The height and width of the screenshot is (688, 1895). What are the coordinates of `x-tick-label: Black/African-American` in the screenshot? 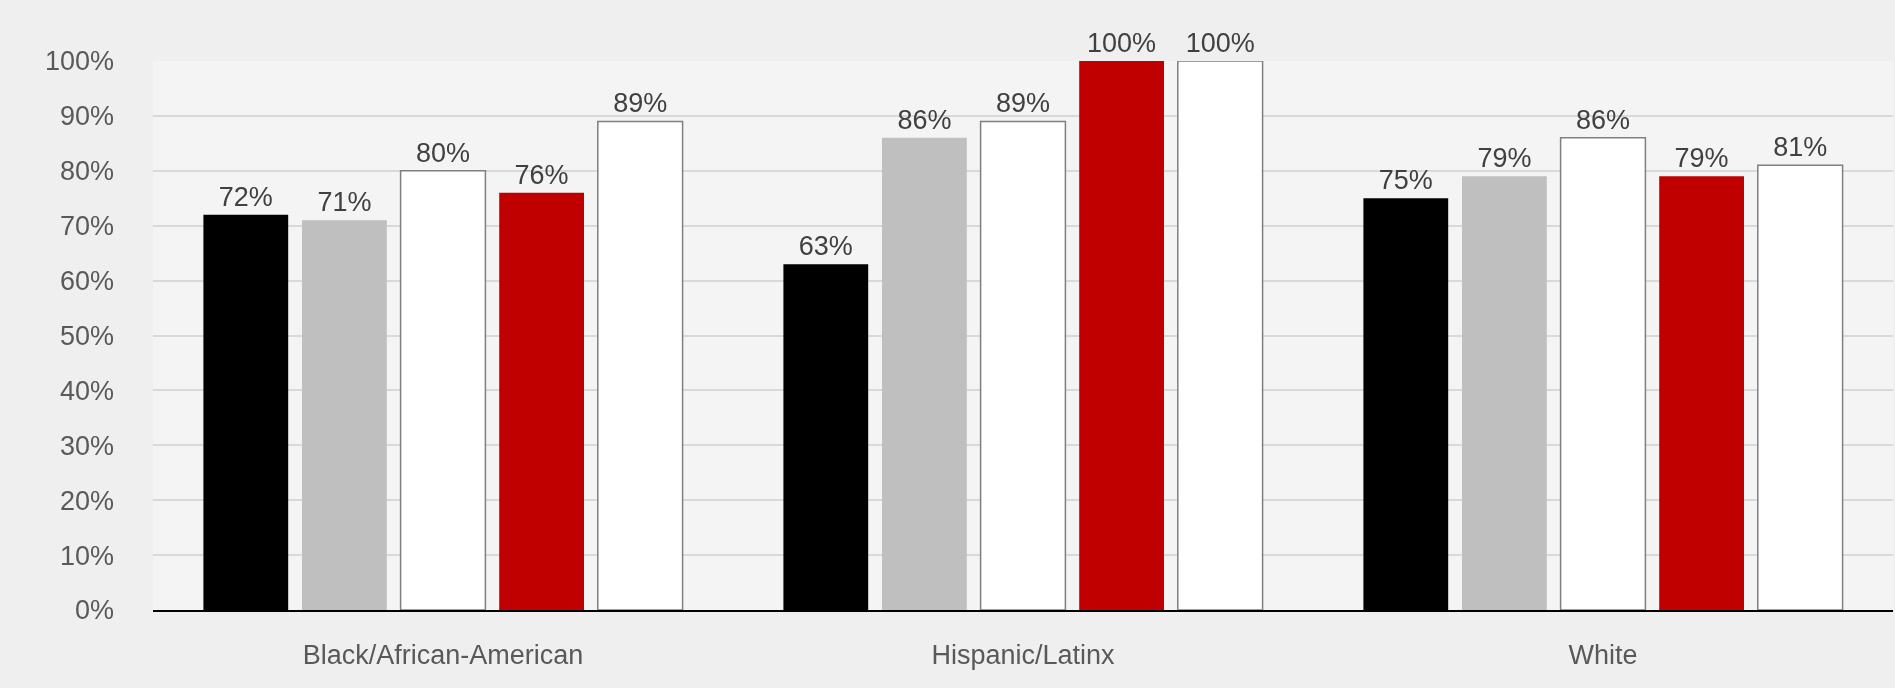 It's located at (443, 655).